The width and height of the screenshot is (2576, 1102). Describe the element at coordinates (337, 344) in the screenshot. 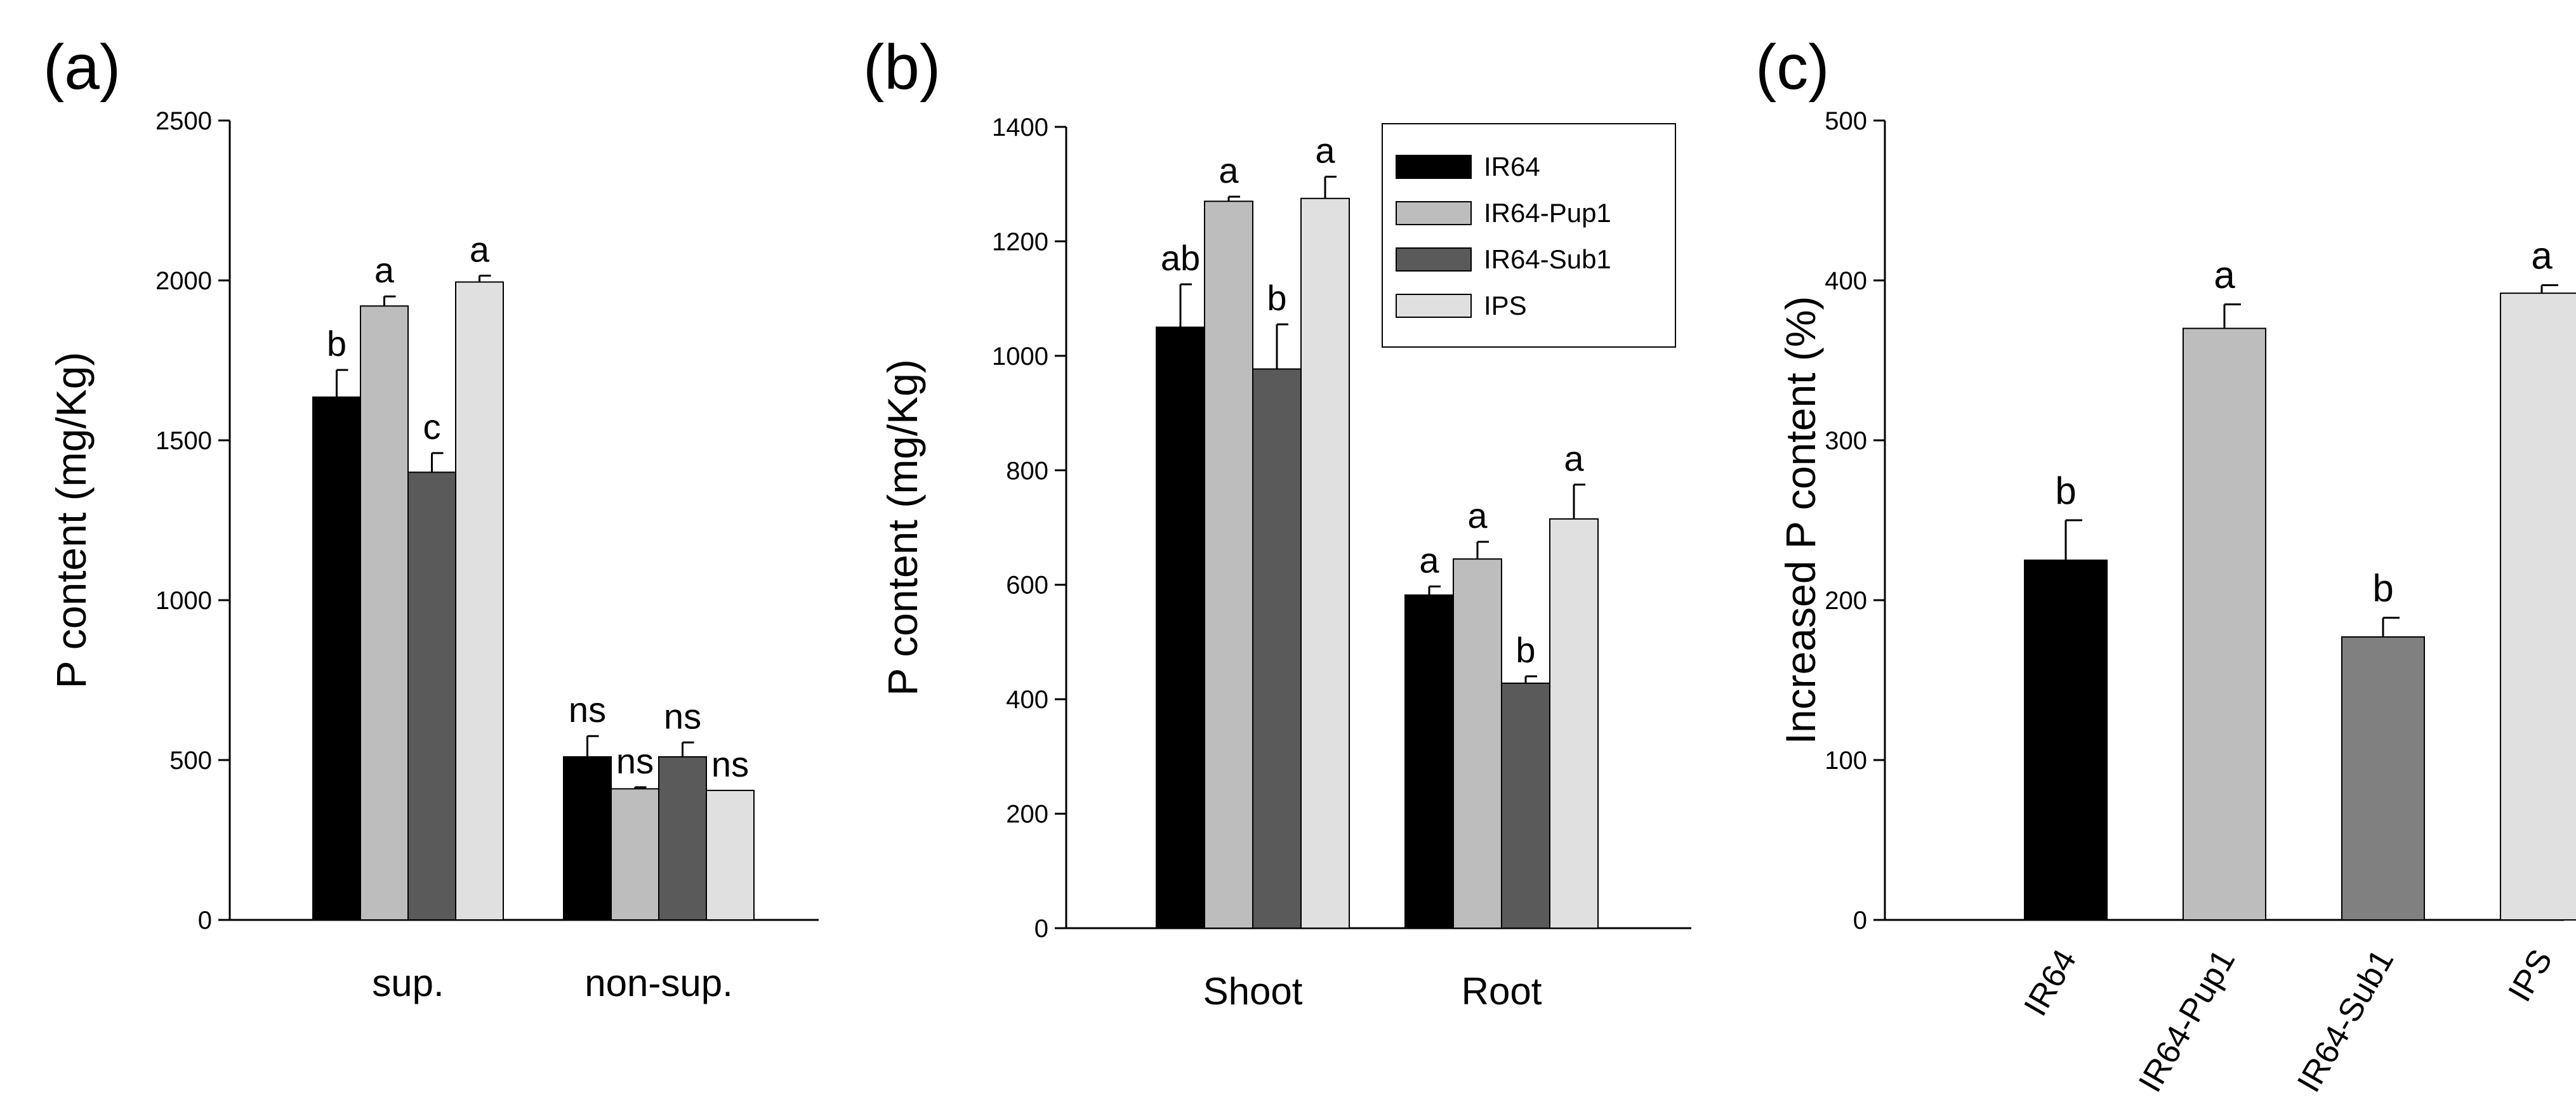

I see `a-significance-letter: b` at that location.